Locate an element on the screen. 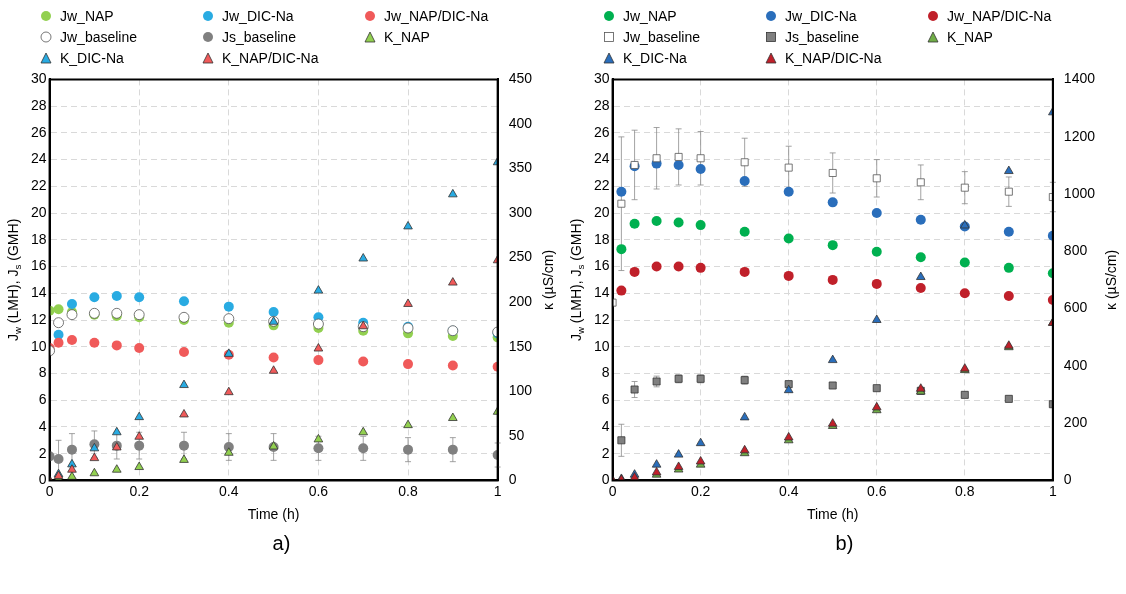  y2-tick-label: 600 is located at coordinates (1075, 307).